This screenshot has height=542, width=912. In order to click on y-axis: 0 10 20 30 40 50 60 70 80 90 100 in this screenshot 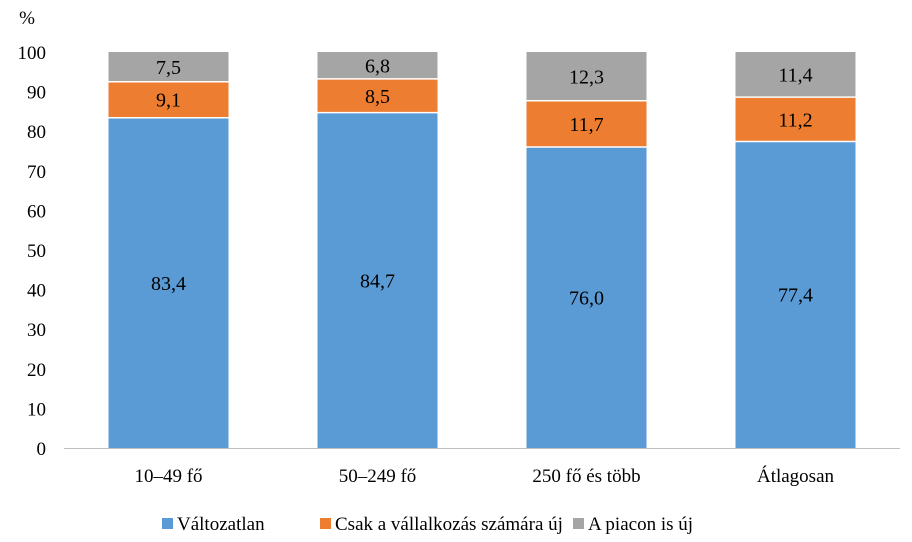, I will do `click(32, 251)`.